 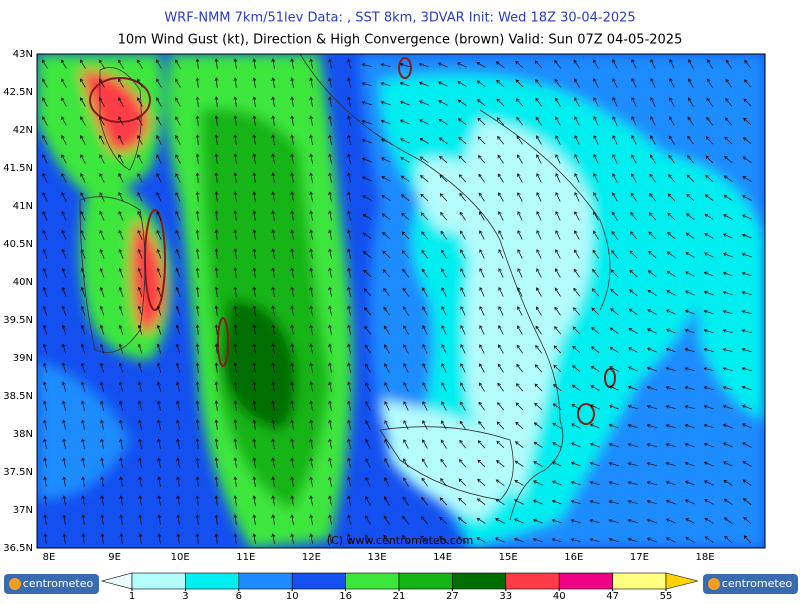 What do you see at coordinates (158, 581) in the screenshot?
I see `colorbar-swatch` at bounding box center [158, 581].